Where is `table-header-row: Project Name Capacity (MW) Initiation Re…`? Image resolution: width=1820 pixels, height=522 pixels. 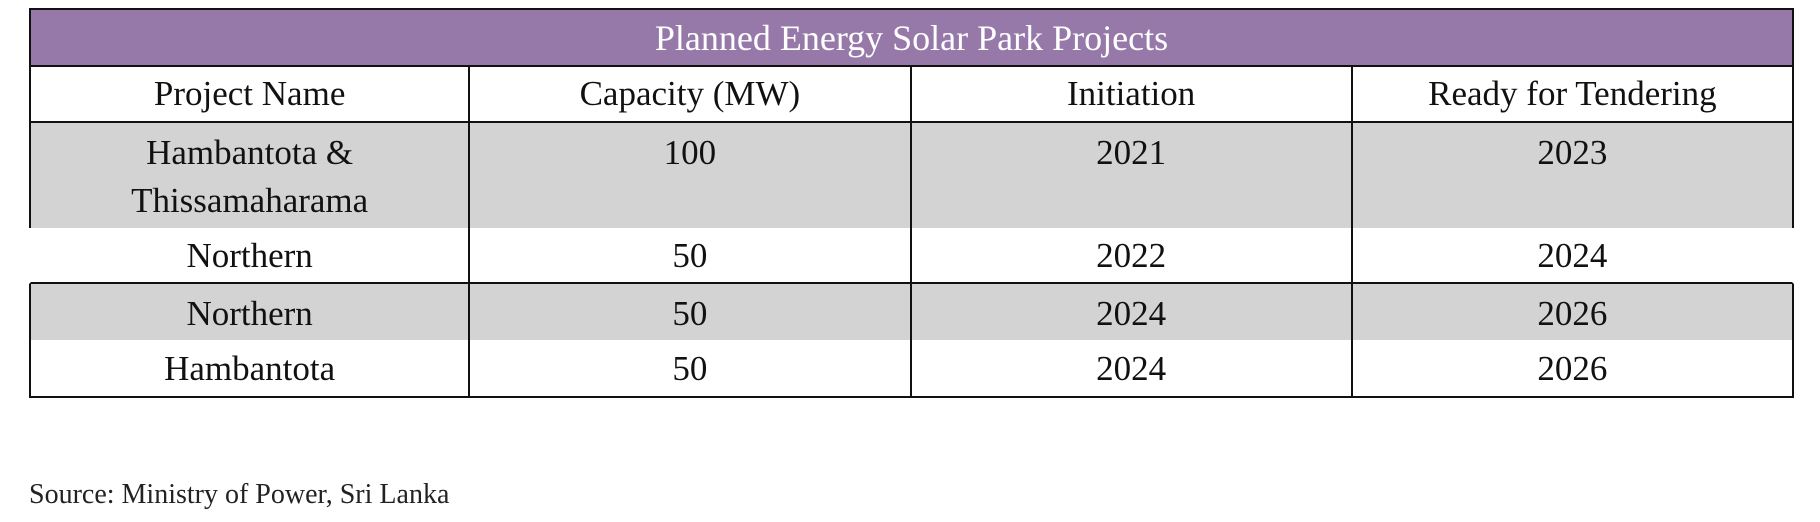
table-header-row: Project Name Capacity (MW) Initiation Re… is located at coordinates (911, 95).